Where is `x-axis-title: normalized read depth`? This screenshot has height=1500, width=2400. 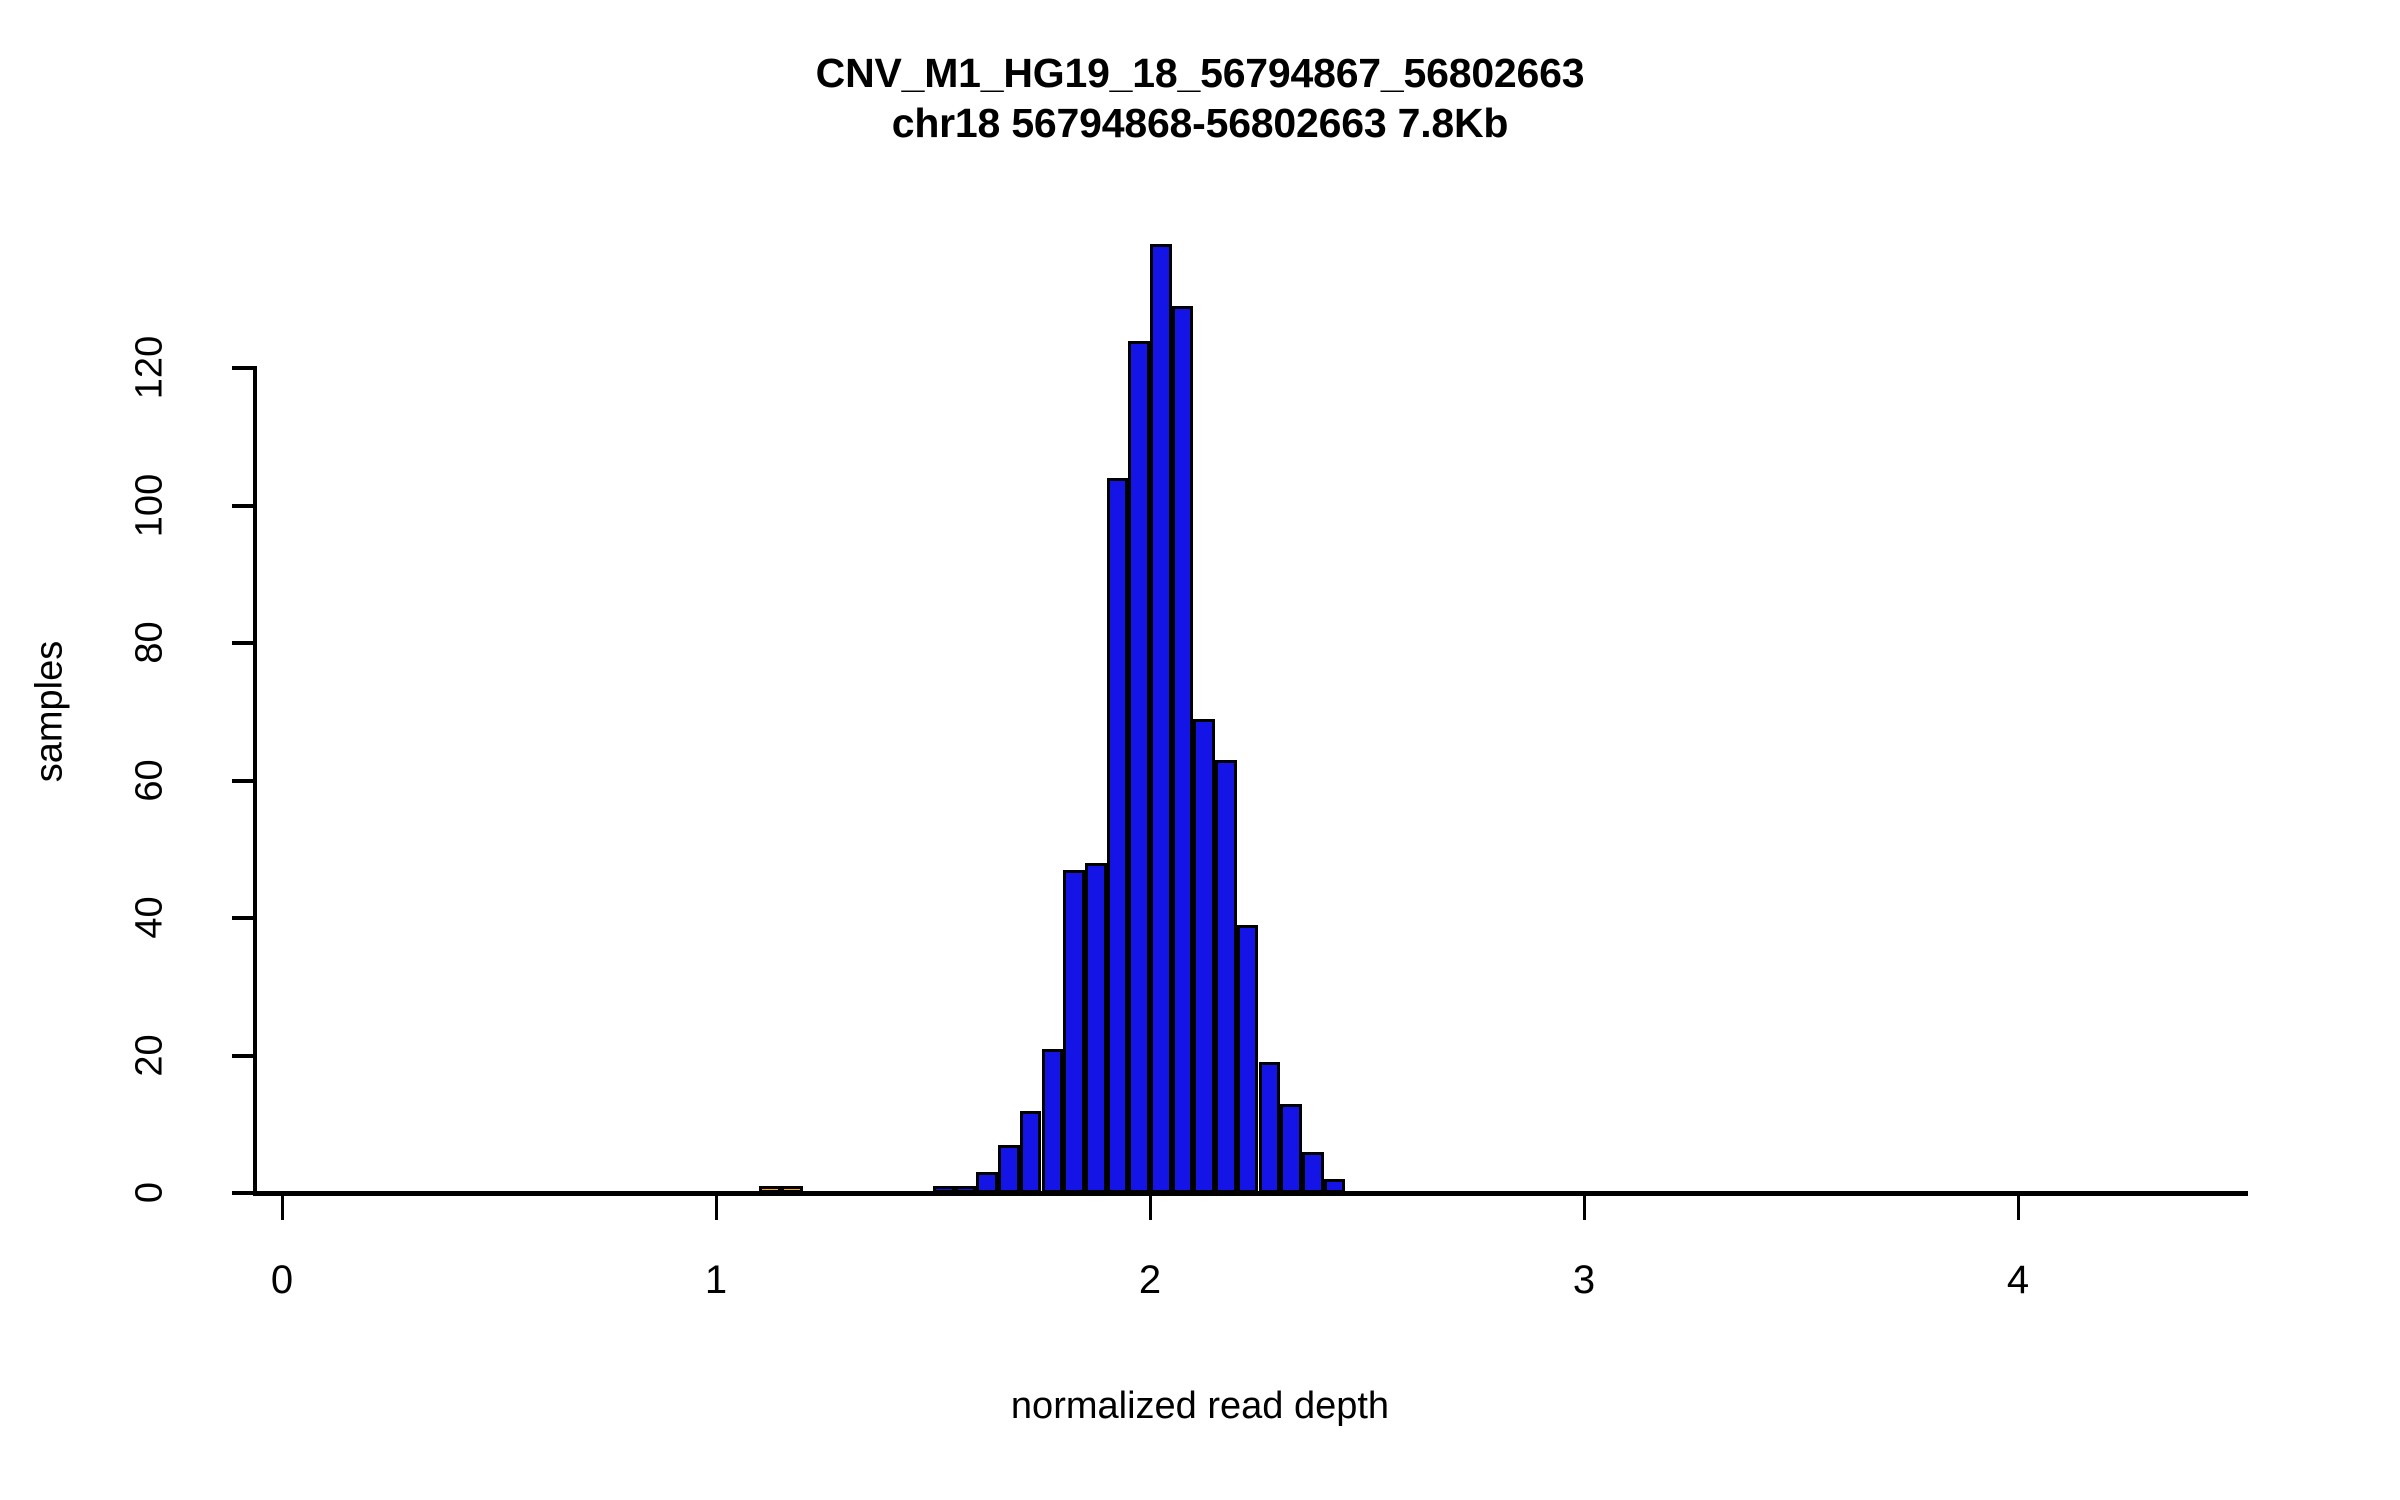
x-axis-title: normalized read depth is located at coordinates (1200, 1406).